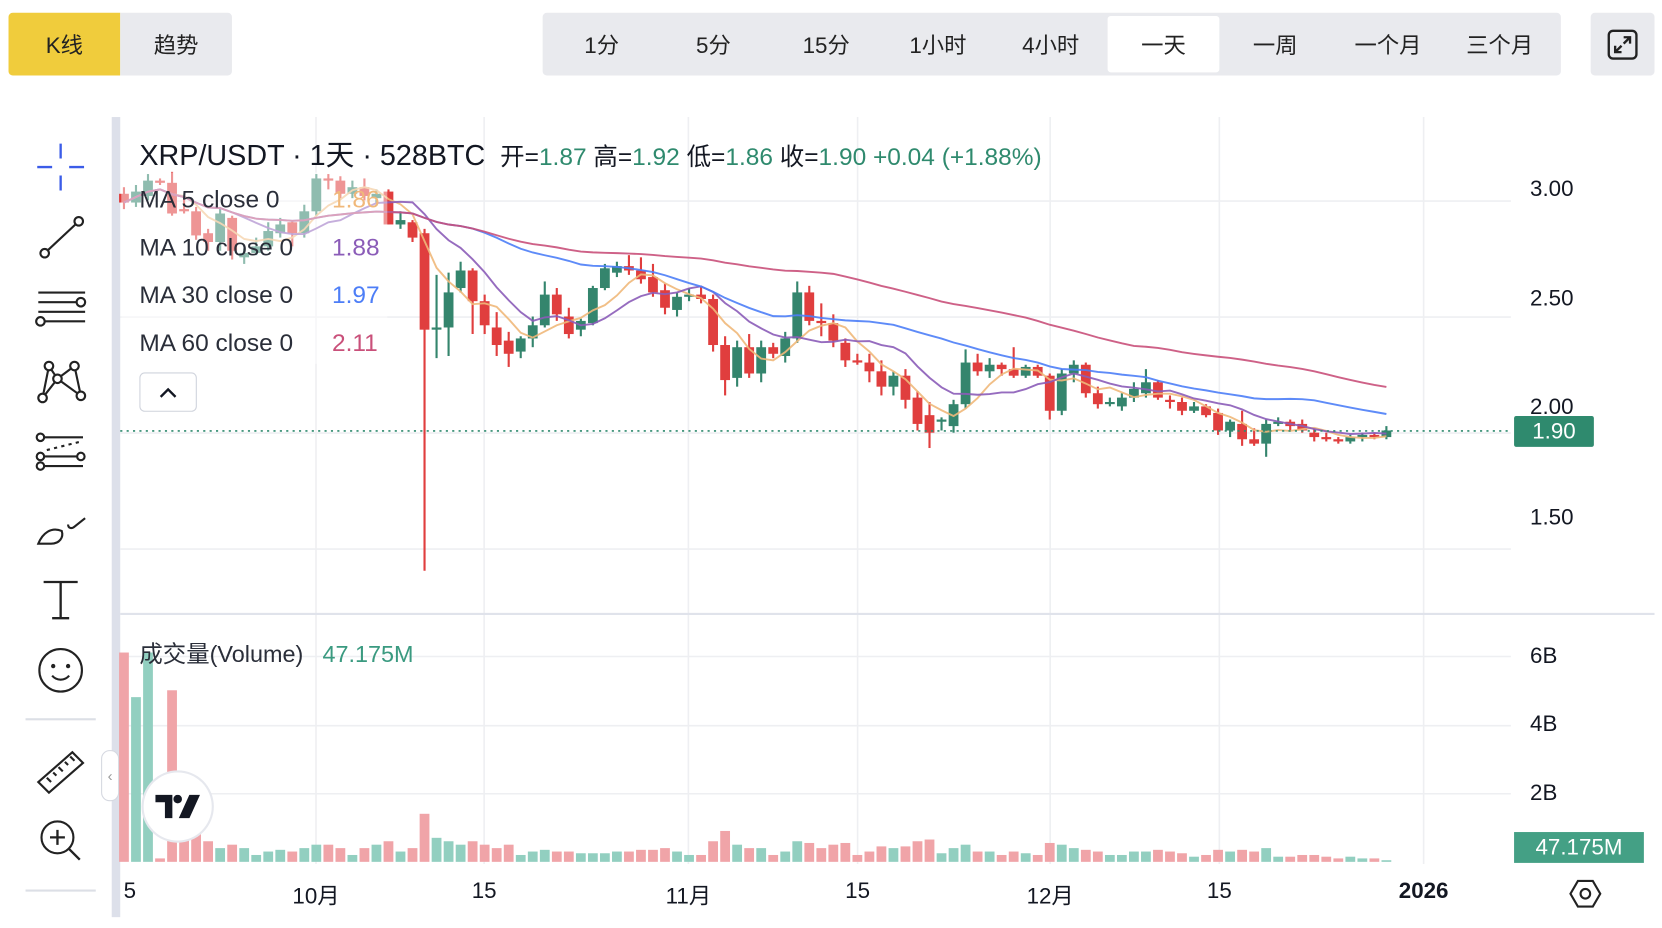 This screenshot has width=1662, height=928. What do you see at coordinates (858, 891) in the screenshot?
I see `time-tick: 15` at bounding box center [858, 891].